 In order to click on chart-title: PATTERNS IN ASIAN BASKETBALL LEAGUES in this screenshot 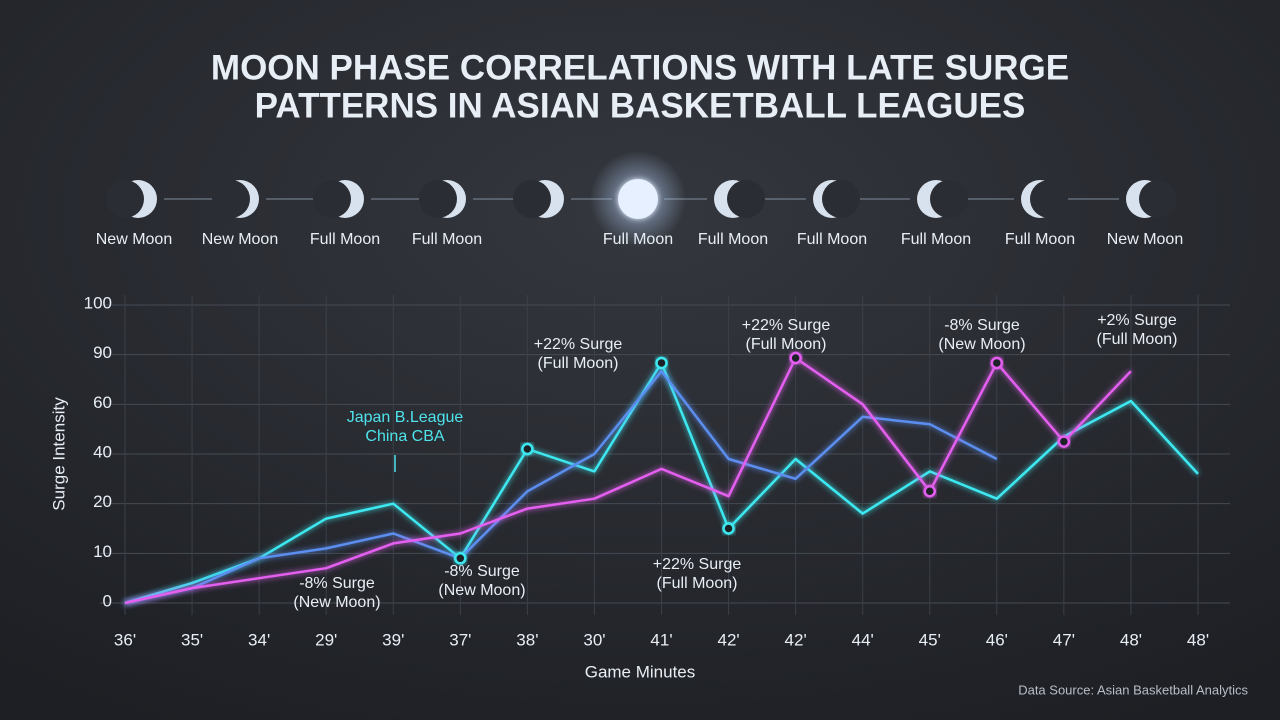, I will do `click(640, 105)`.